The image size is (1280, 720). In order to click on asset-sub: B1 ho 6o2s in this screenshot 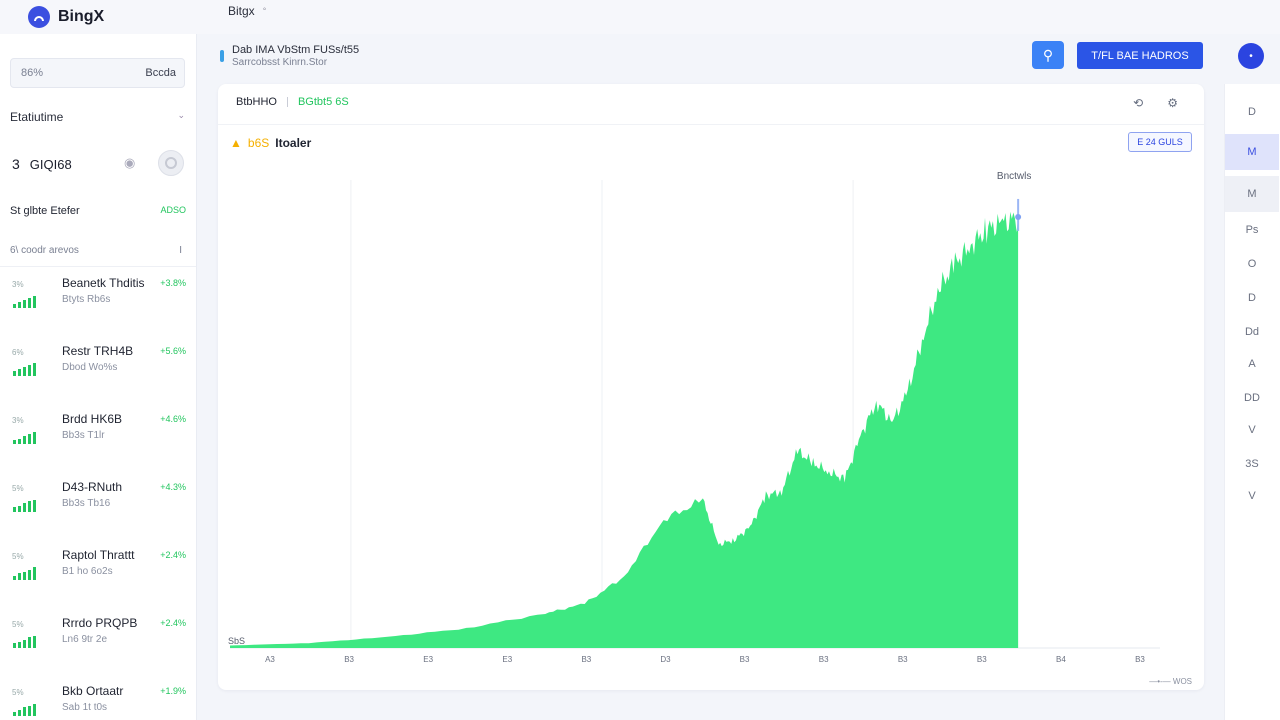, I will do `click(87, 571)`.